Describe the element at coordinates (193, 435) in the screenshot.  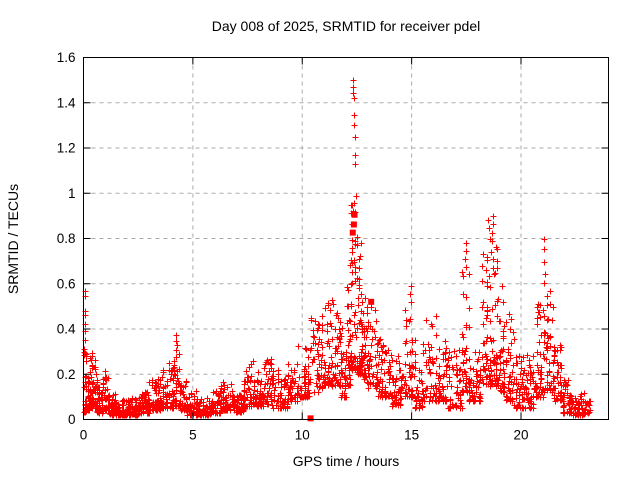
I see `x-tick-label: 5` at that location.